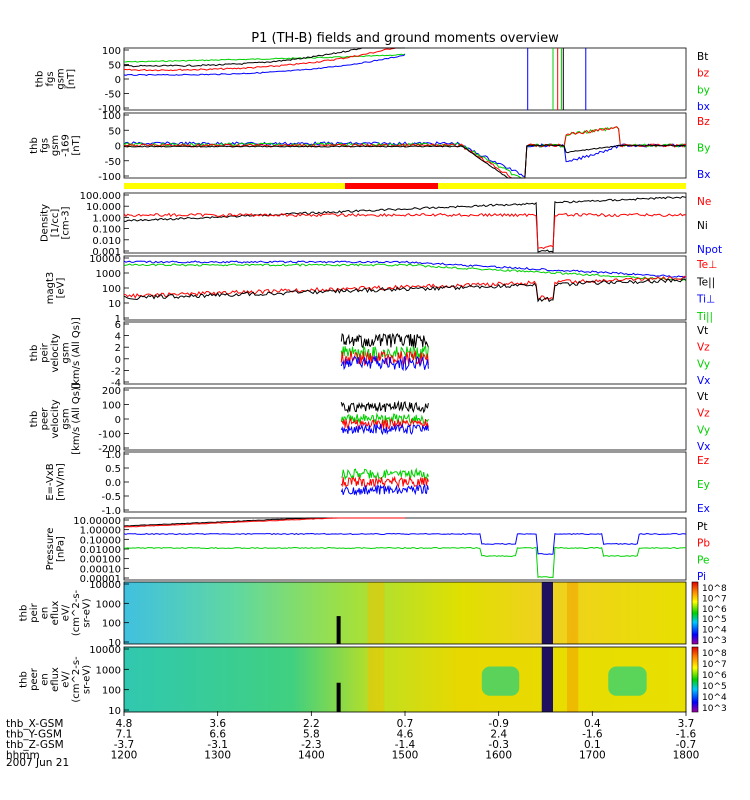  What do you see at coordinates (498, 745) in the screenshot?
I see `x-row-value: -0.3` at bounding box center [498, 745].